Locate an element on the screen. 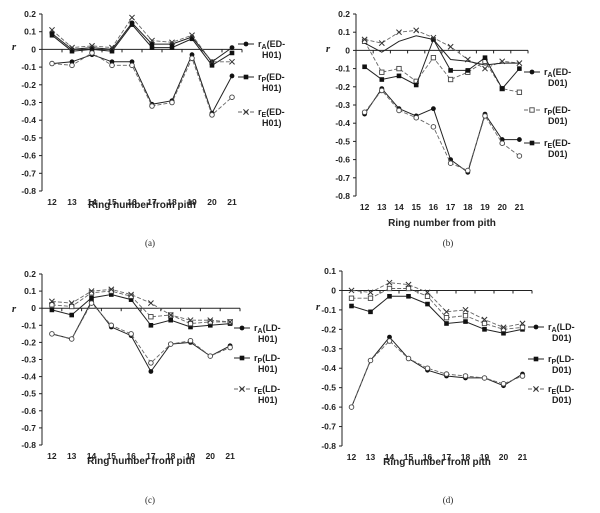 The height and width of the screenshot is (513, 600). y-tick-label: -0.2 is located at coordinates (28, 342).